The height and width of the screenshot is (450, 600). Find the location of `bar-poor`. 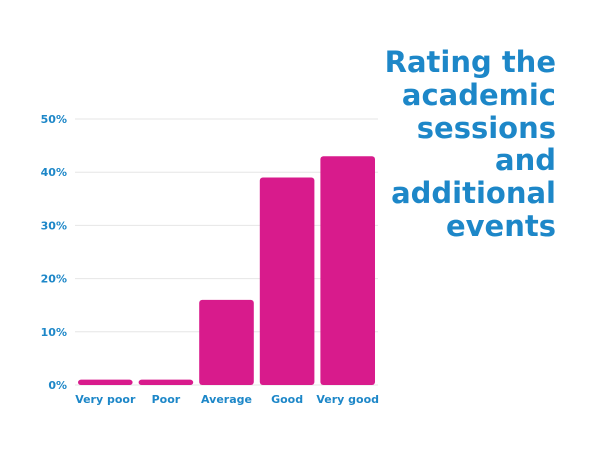

bar-poor is located at coordinates (166, 382).